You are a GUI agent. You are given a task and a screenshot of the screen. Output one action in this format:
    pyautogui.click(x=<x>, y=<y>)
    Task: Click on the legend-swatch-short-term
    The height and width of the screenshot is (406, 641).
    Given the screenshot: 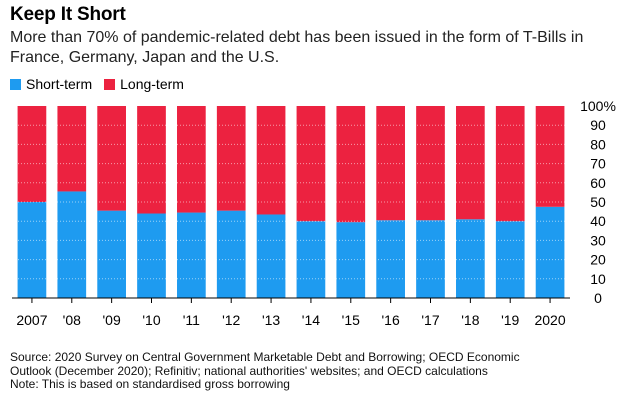 What is the action you would take?
    pyautogui.click(x=15, y=84)
    